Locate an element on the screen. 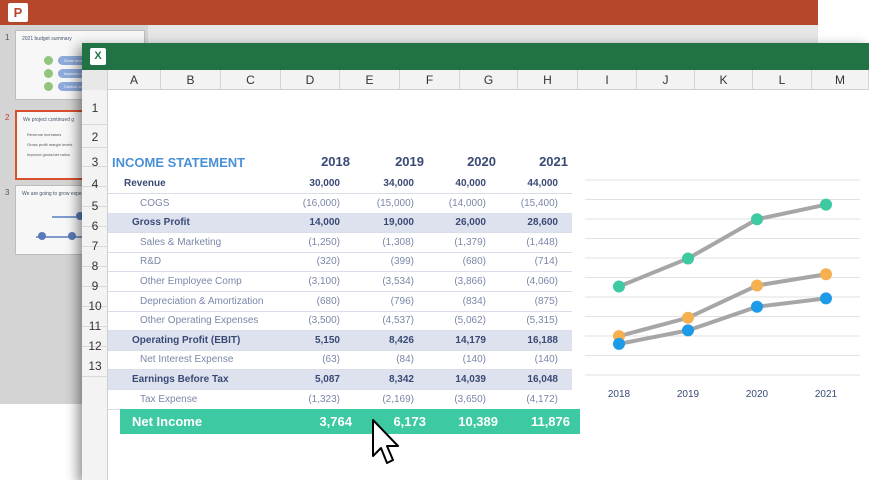  cell-value: (2,169) is located at coordinates (398, 399).